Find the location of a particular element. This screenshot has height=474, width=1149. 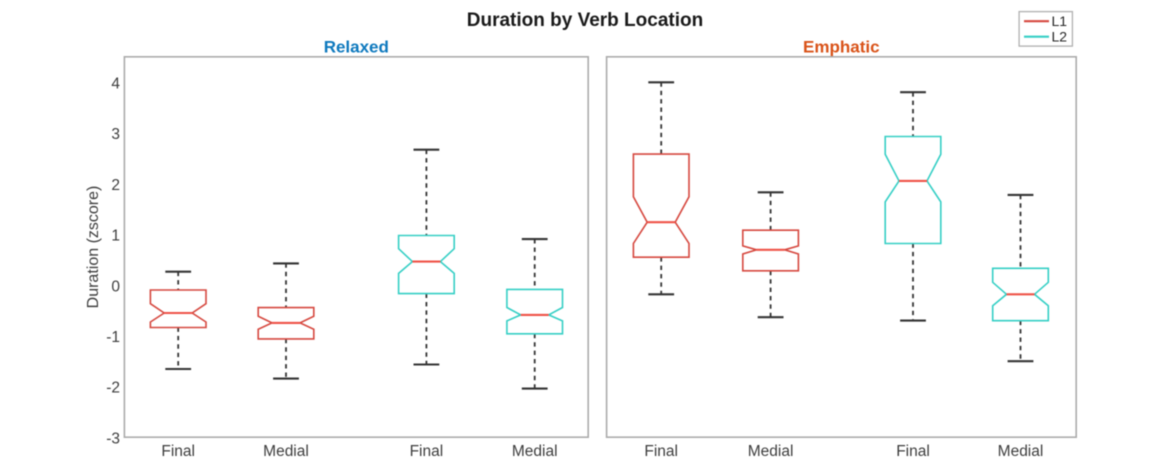

svg-text: Duration by Verb Location is located at coordinates (585, 20).